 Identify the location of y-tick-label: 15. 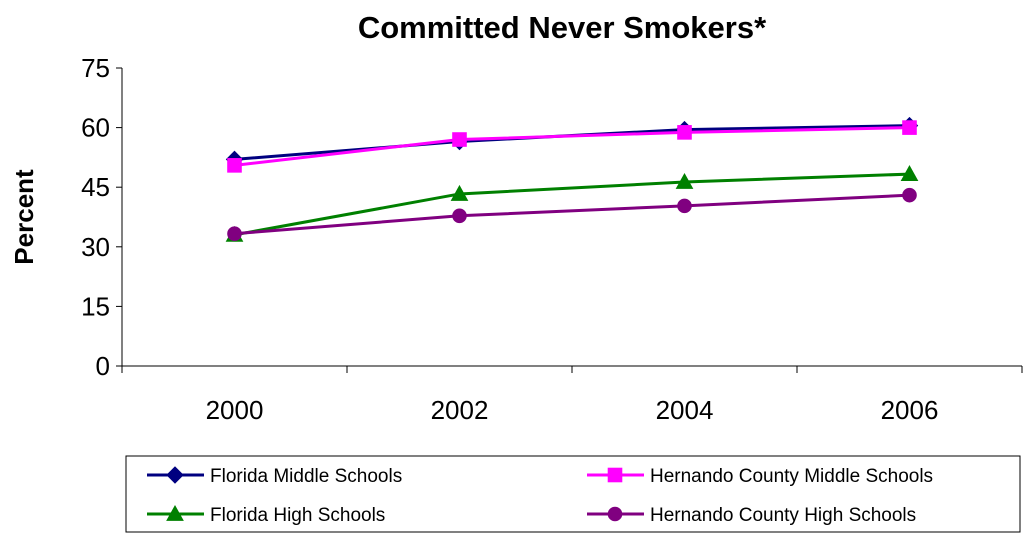
(95, 306).